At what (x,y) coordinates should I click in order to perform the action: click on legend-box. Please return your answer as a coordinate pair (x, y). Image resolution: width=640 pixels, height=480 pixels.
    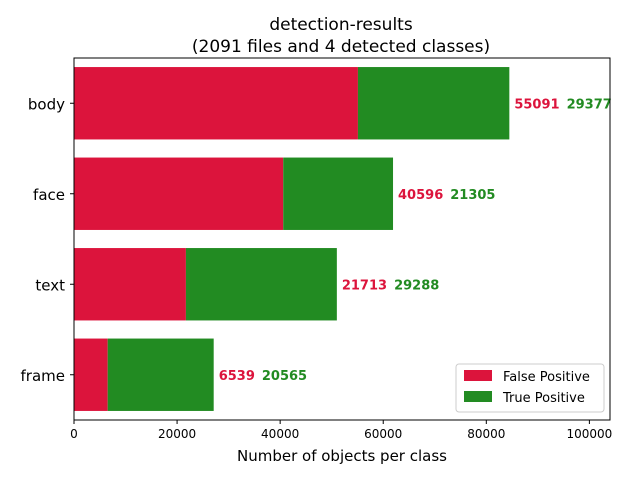
    Looking at the image, I should click on (530, 388).